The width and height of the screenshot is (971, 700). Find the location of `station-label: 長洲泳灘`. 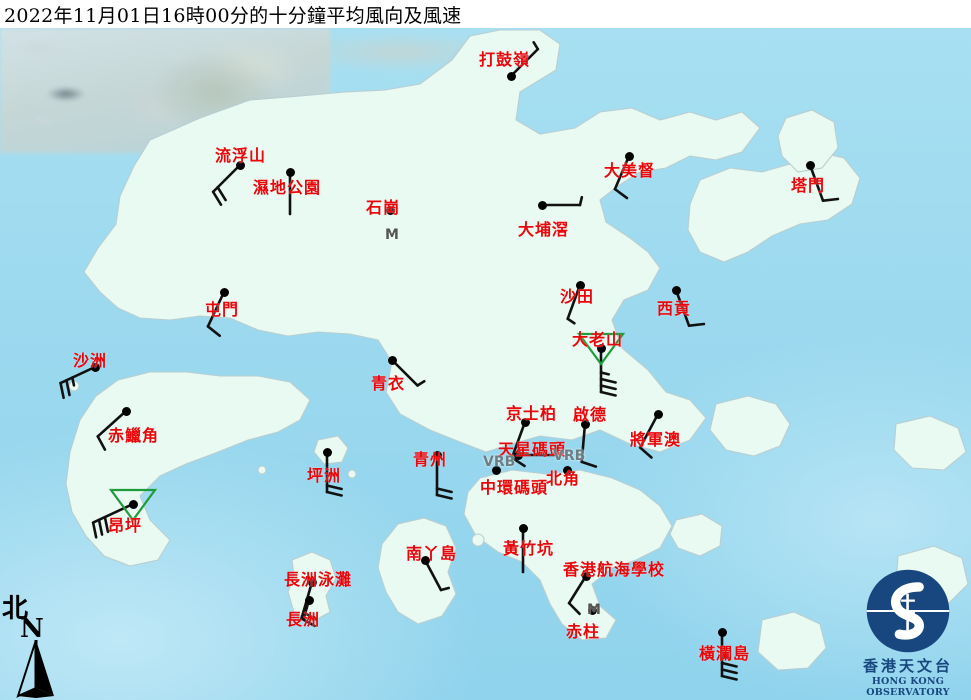

station-label: 長洲泳灘 is located at coordinates (318, 579).